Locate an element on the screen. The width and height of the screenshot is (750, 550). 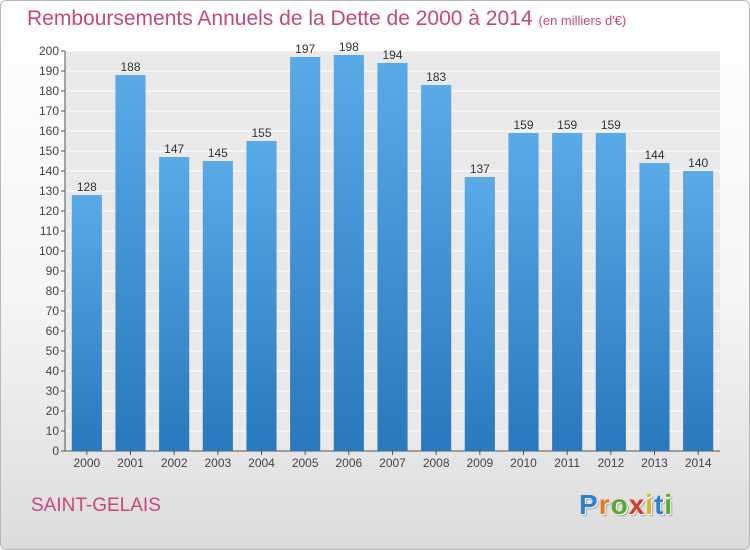
proxiti-logo: Proxiti is located at coordinates (626, 505).